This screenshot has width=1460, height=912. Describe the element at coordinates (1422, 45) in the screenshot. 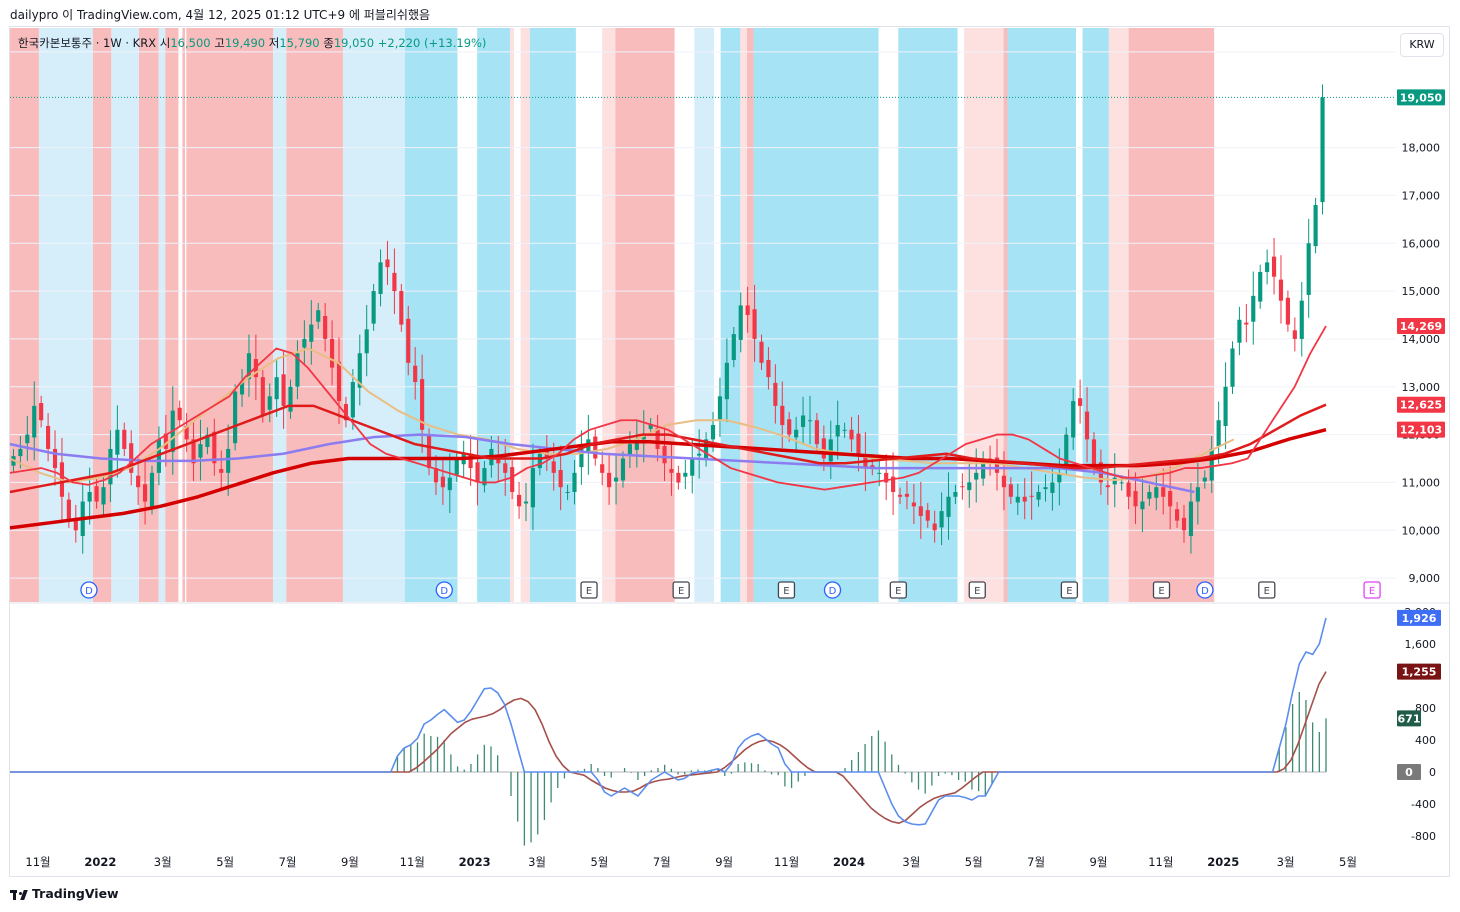

I see `currency-button: KRW` at that location.